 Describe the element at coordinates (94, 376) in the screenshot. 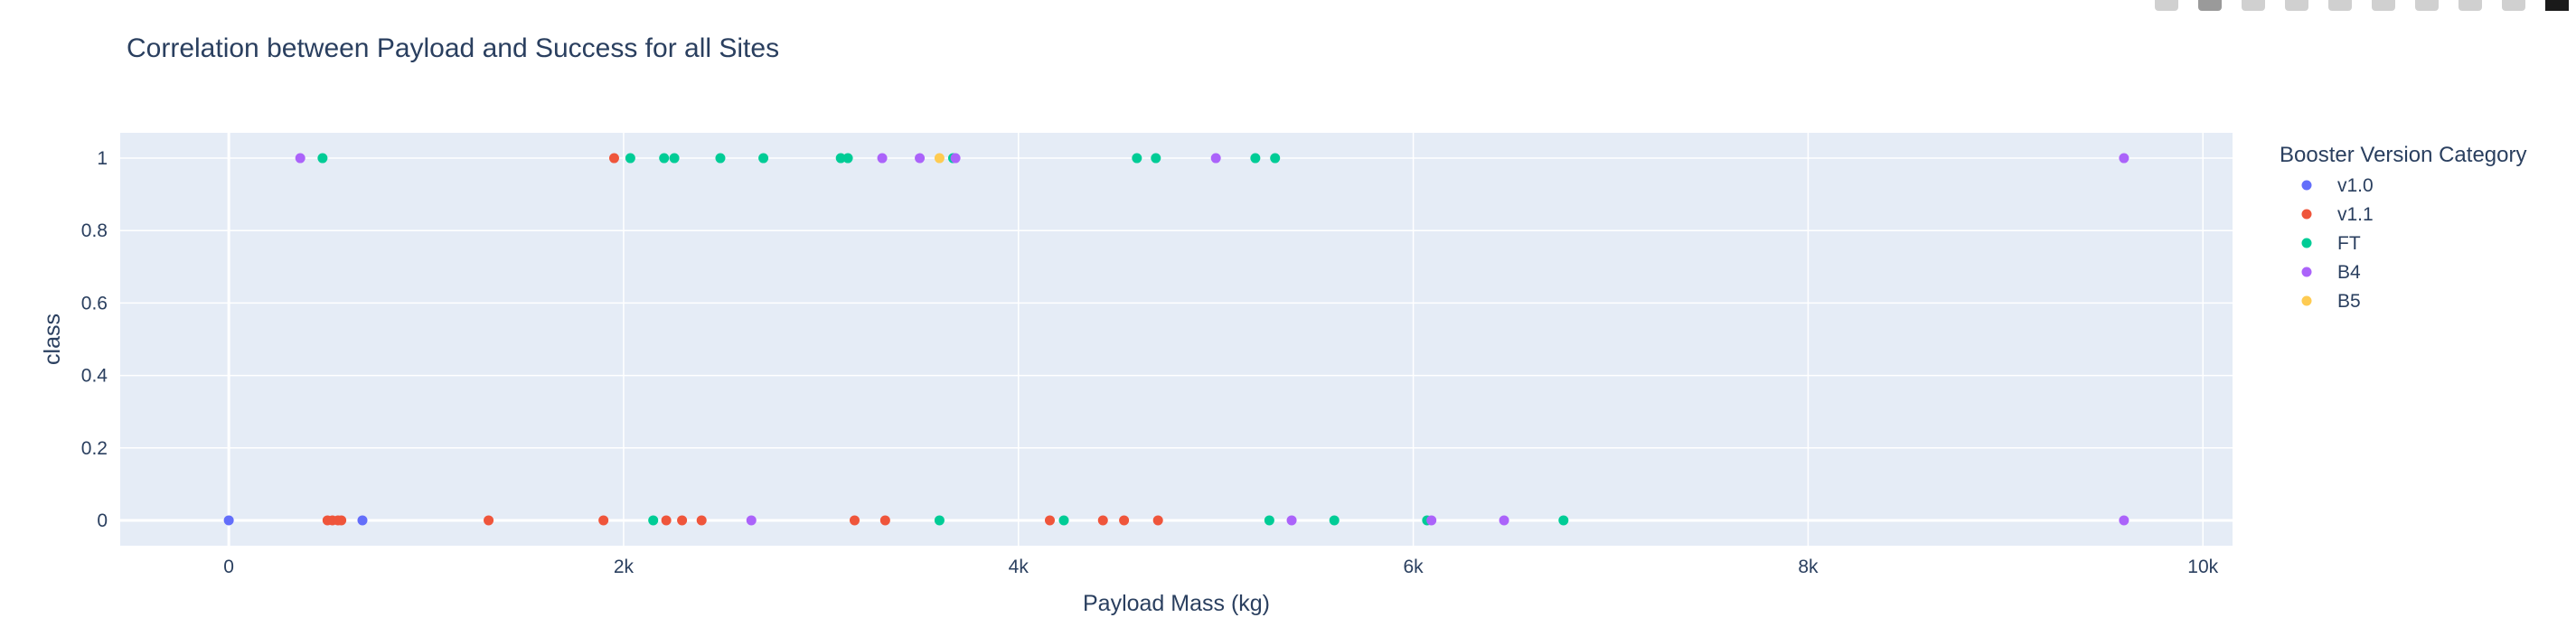

I see `y-tick-label: 0.4` at that location.